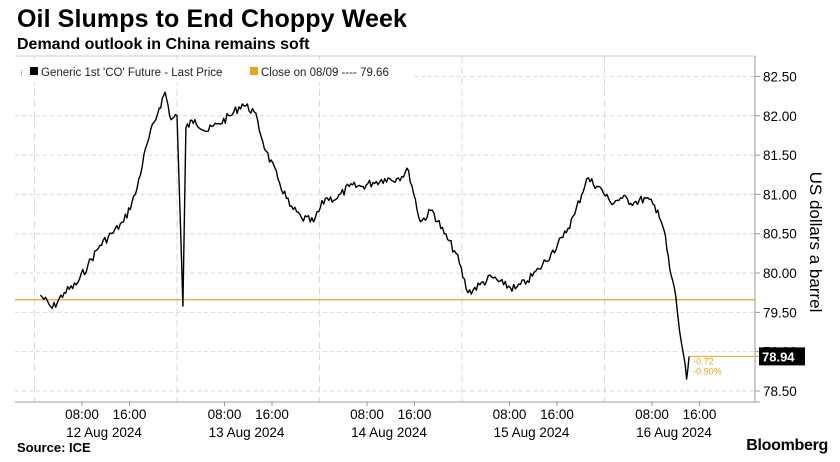 This screenshot has width=840, height=462. What do you see at coordinates (163, 44) in the screenshot?
I see `chart-subtitle: Demand outlook in China remains soft` at bounding box center [163, 44].